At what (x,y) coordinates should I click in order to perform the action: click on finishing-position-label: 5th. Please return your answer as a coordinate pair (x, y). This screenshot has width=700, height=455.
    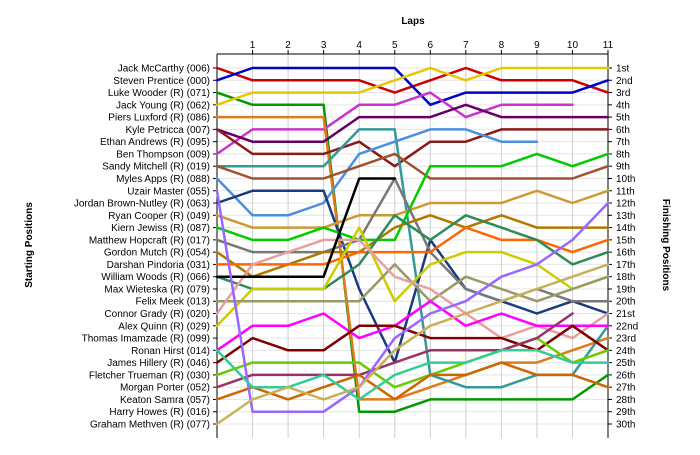
    Looking at the image, I should click on (623, 118).